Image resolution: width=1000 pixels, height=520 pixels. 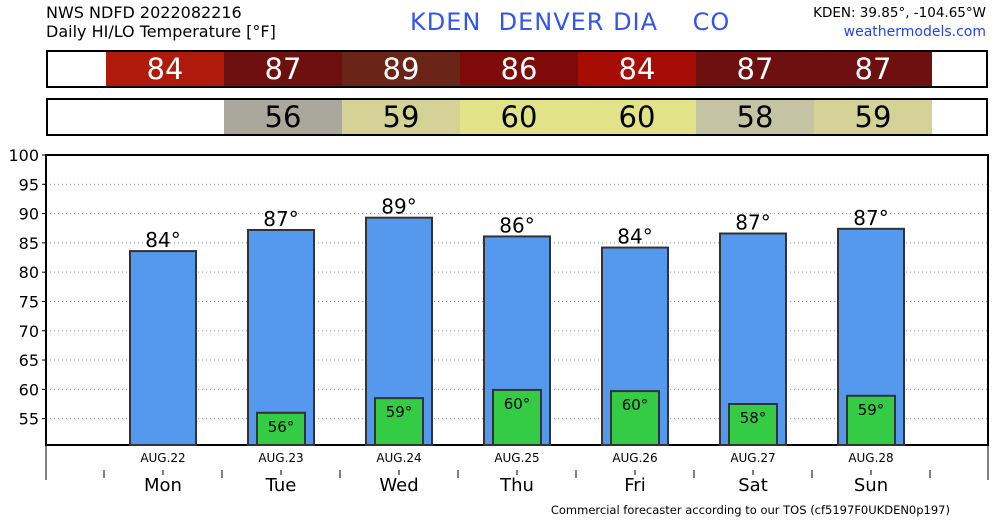 I want to click on hi-bar-label: 86°, so click(x=516, y=225).